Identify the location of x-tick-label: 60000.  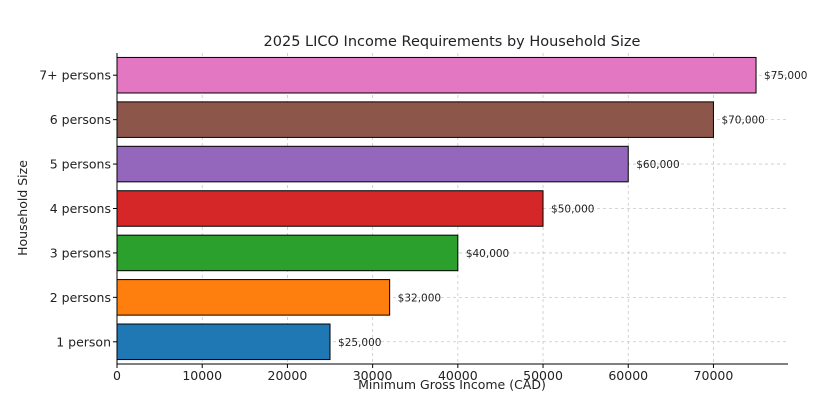
(628, 375).